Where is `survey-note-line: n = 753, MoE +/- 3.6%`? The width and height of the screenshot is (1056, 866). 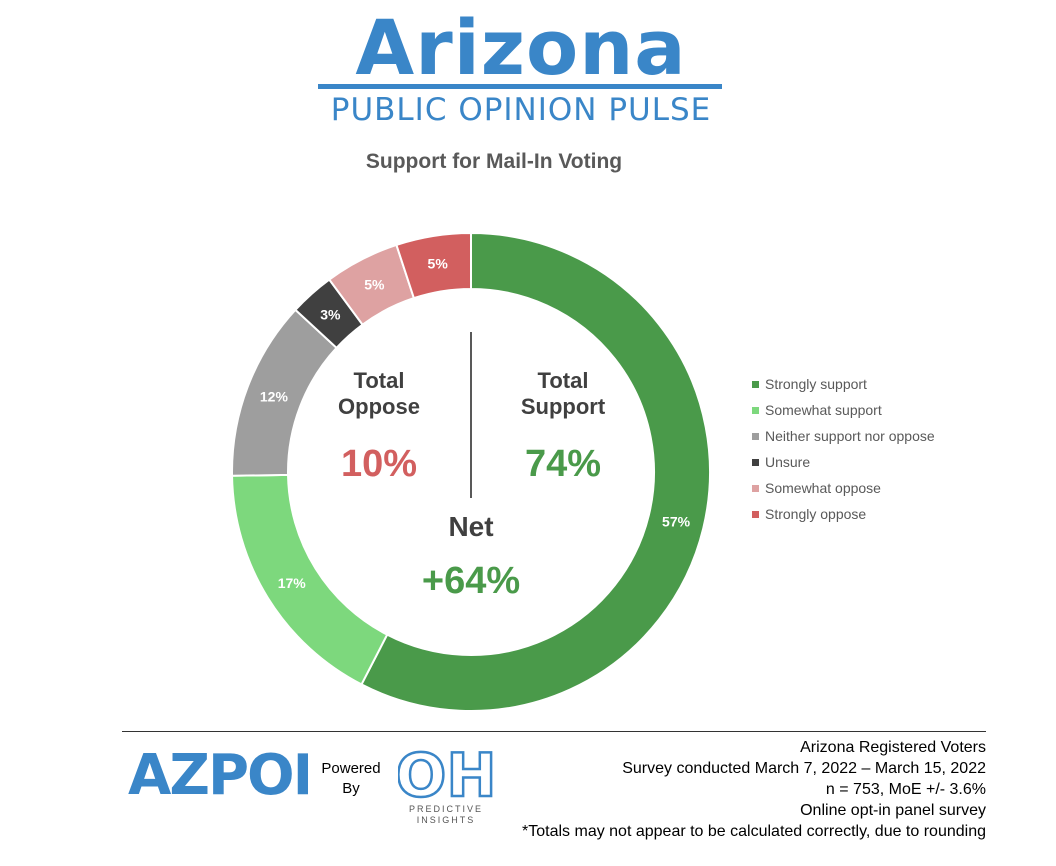
survey-note-line: n = 753, MoE +/- 3.6% is located at coordinates (905, 789).